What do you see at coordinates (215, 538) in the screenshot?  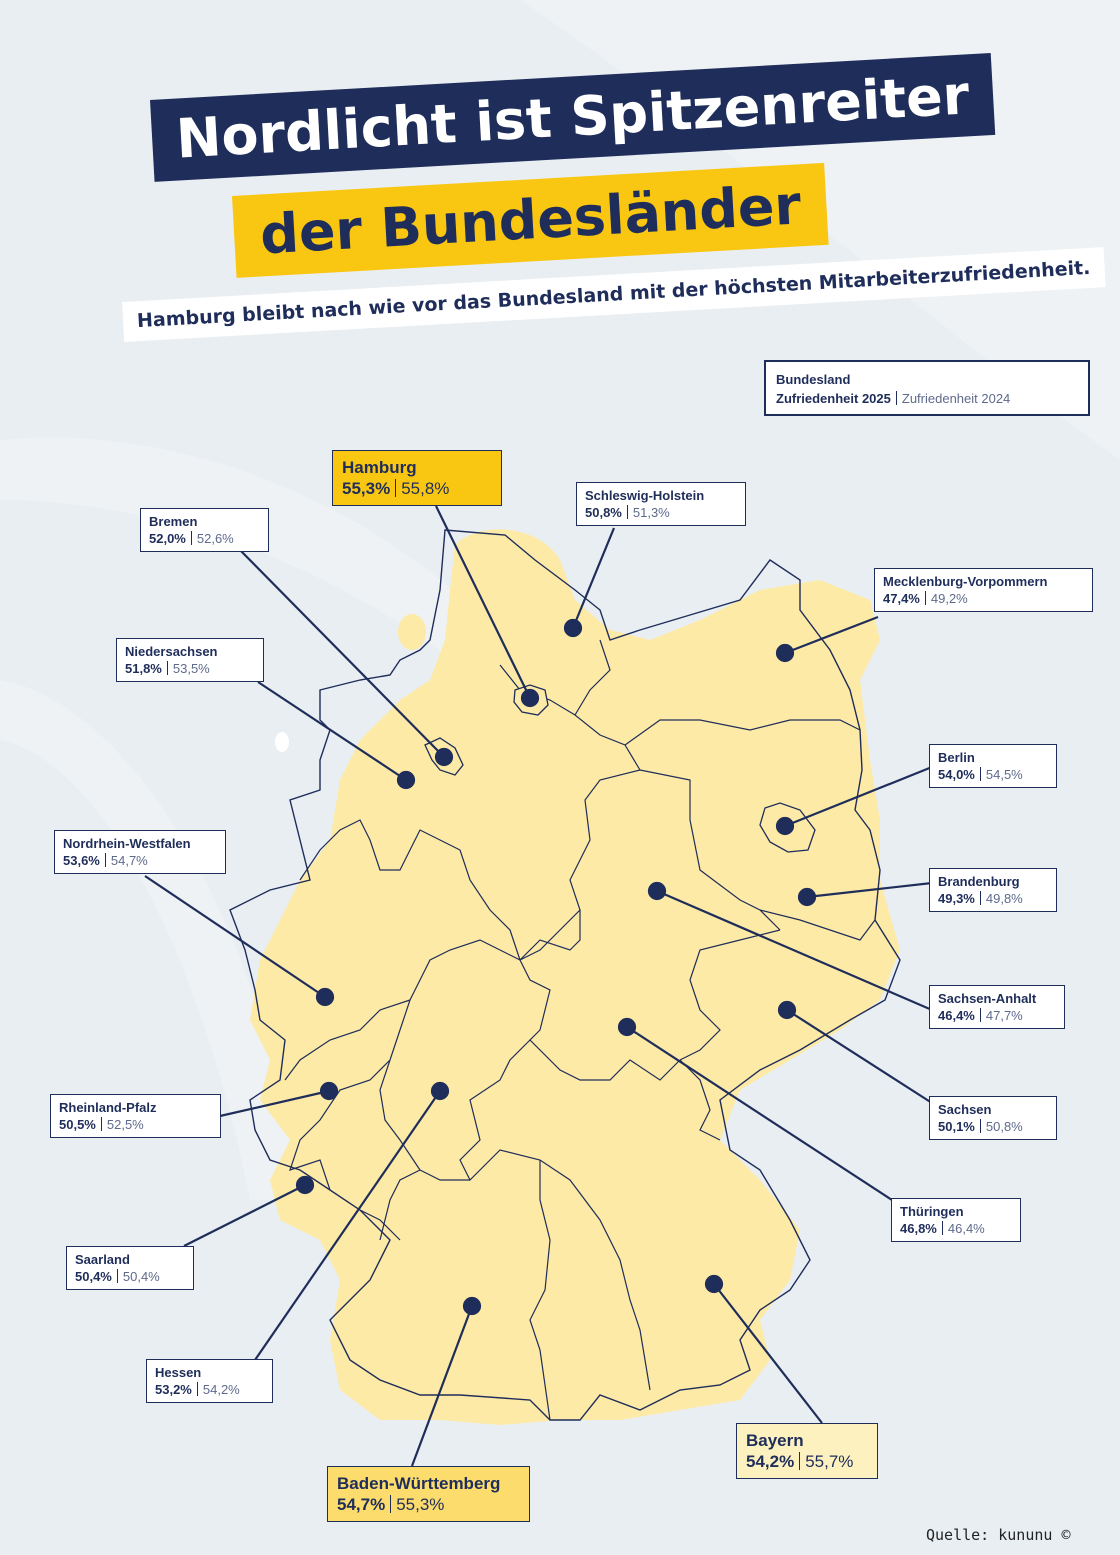 I see `value-2024: 52,6%` at bounding box center [215, 538].